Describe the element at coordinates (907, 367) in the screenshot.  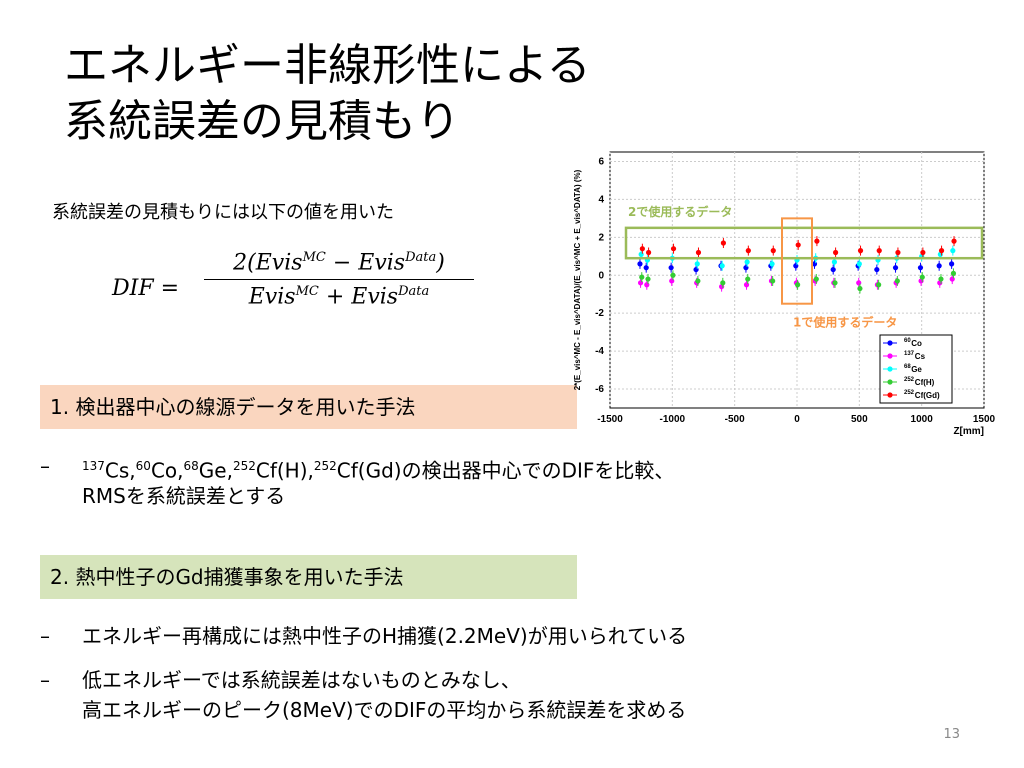
I see `legend-sup-68Ge: 68` at that location.